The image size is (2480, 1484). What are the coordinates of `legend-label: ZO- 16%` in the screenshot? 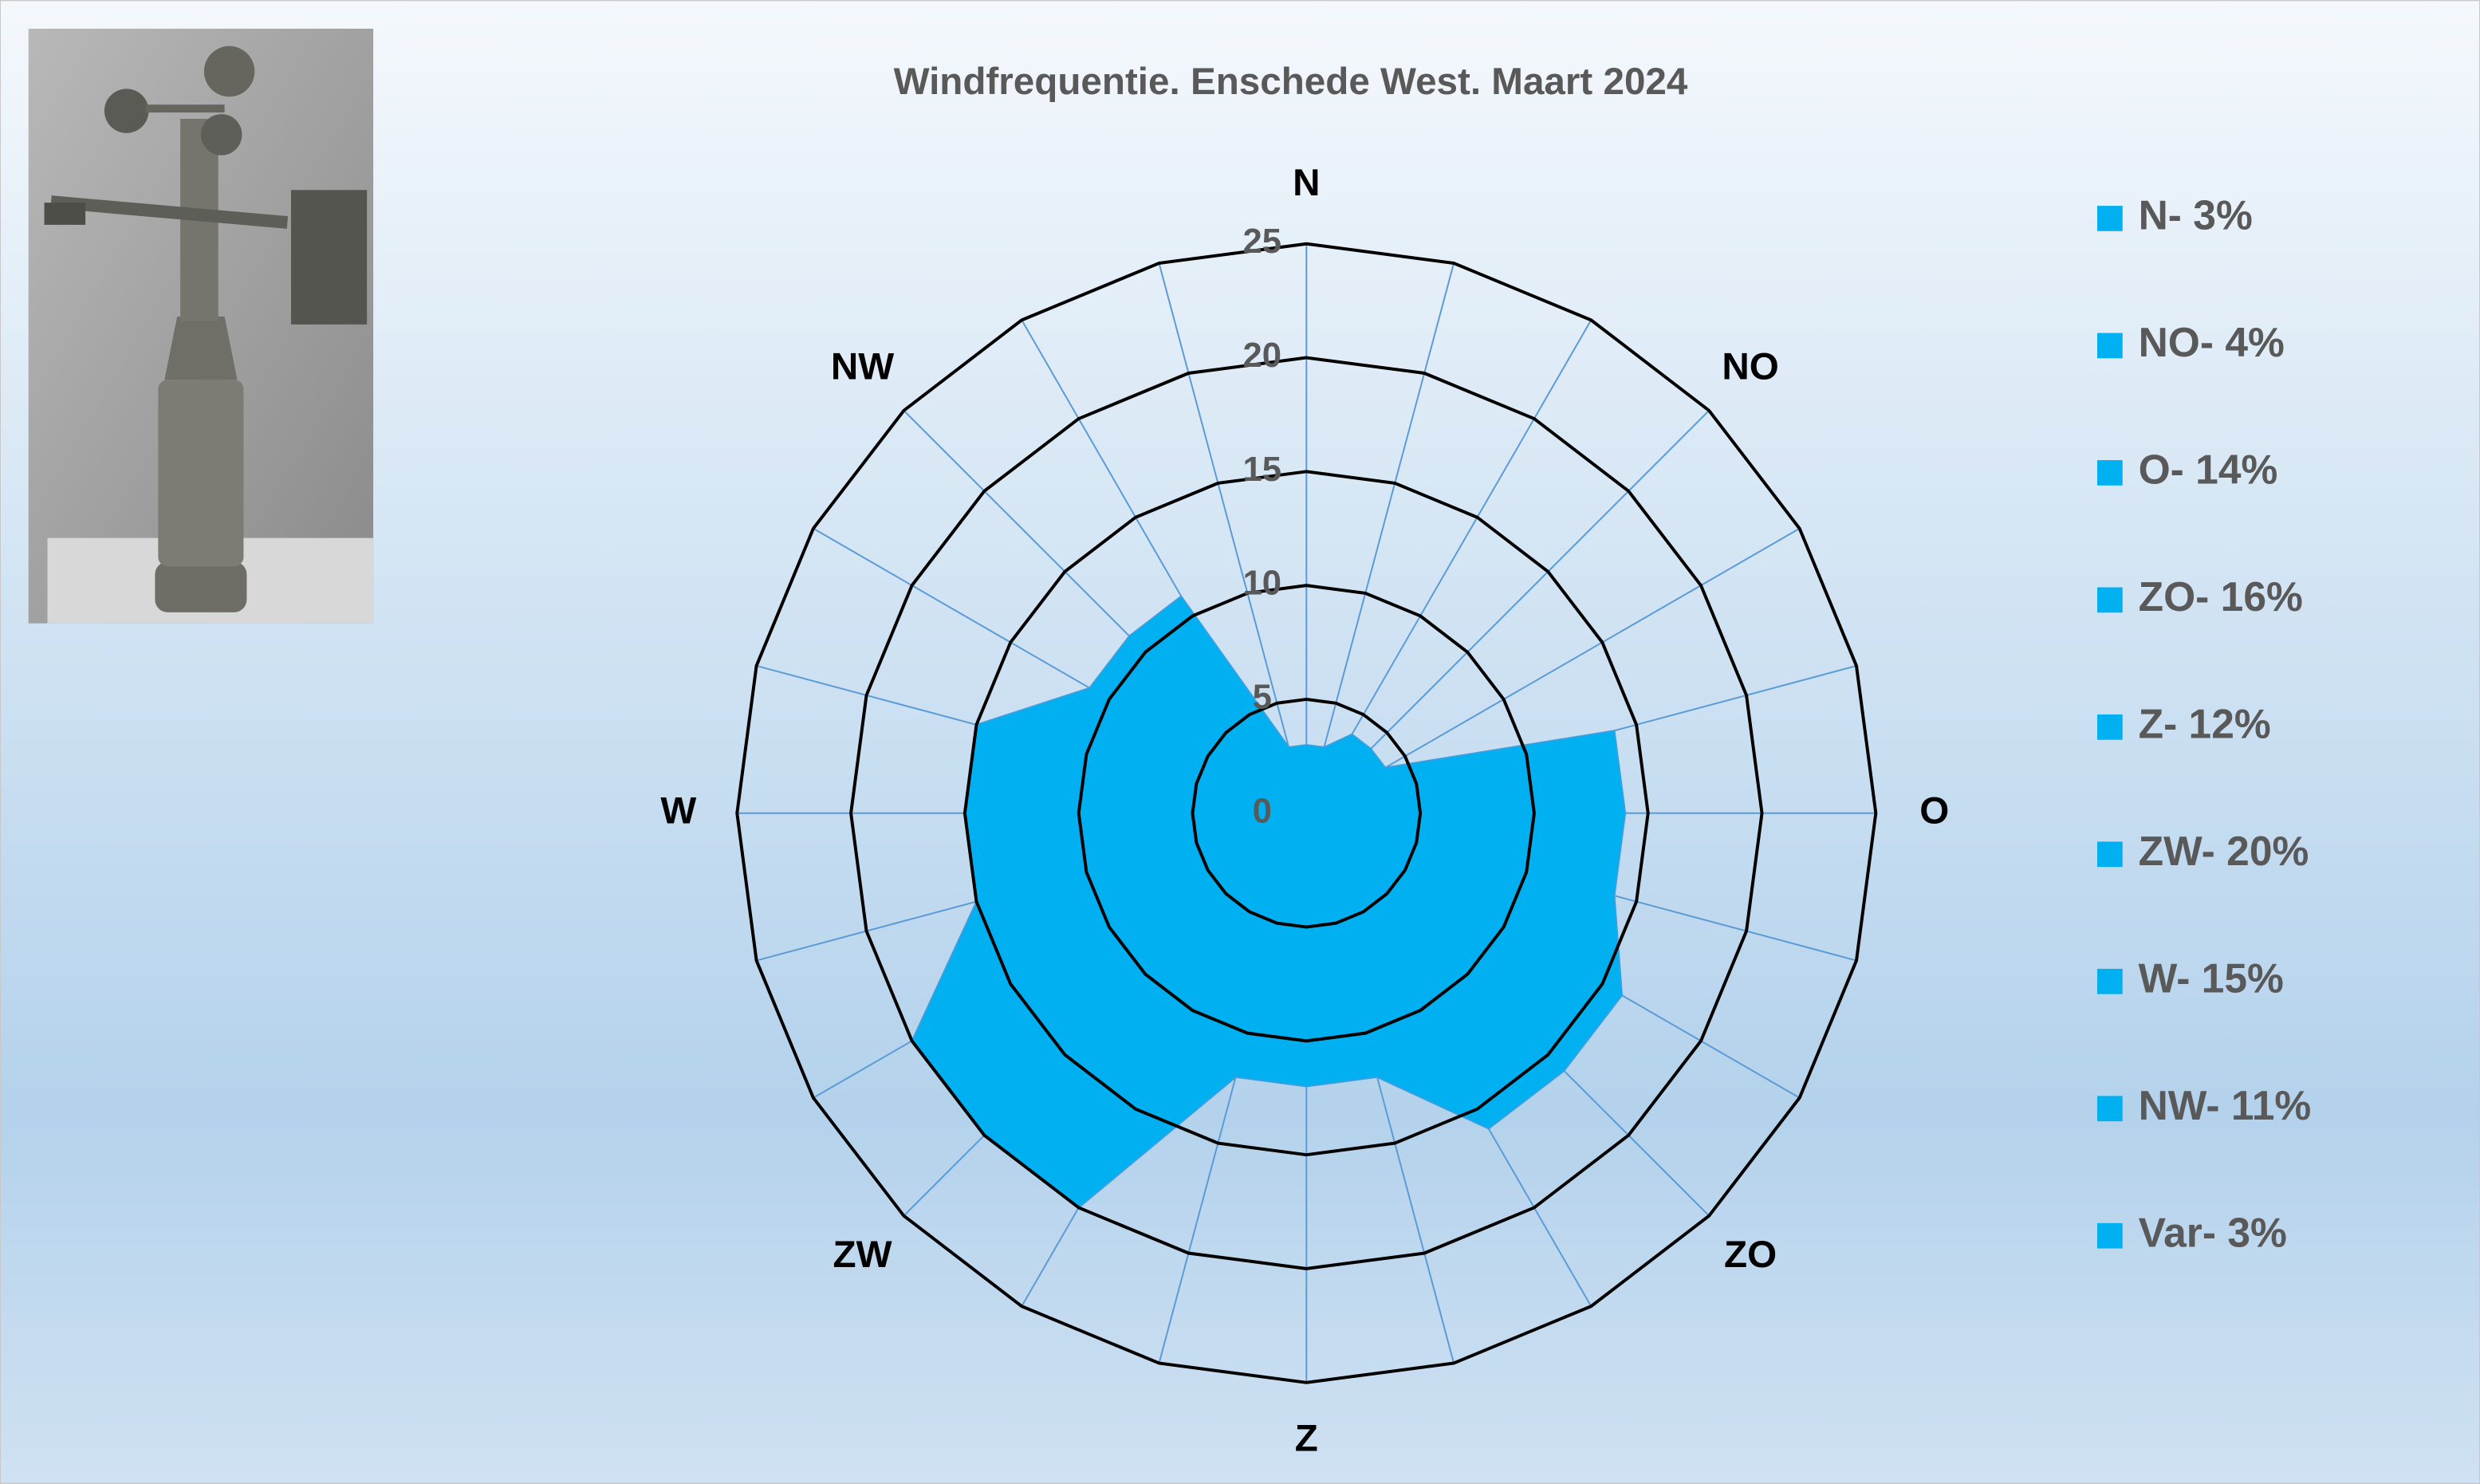 It's located at (2221, 596).